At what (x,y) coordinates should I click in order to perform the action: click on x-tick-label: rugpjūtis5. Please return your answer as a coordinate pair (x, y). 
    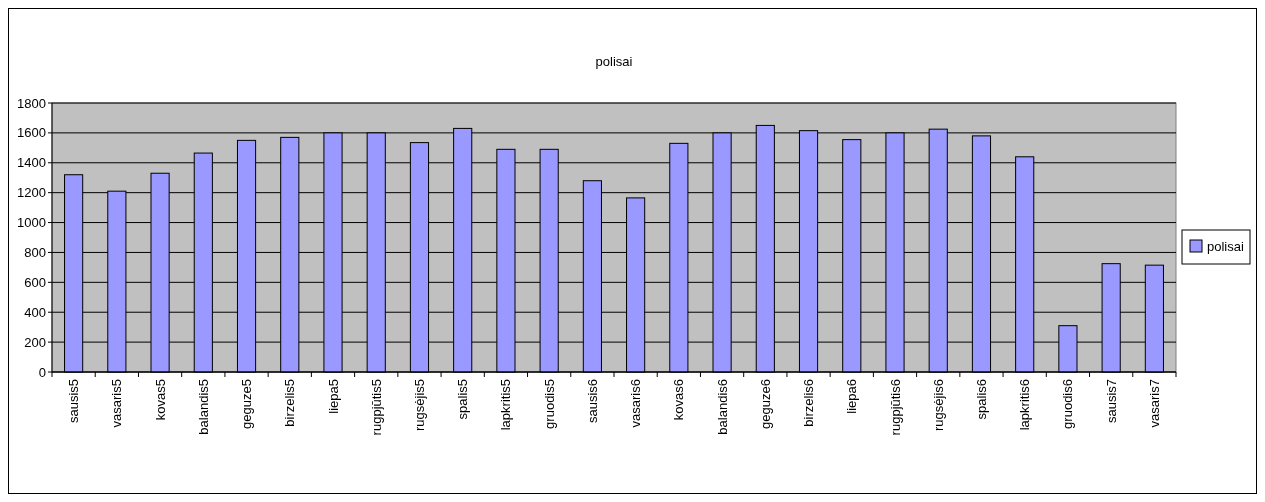
    Looking at the image, I should click on (376, 407).